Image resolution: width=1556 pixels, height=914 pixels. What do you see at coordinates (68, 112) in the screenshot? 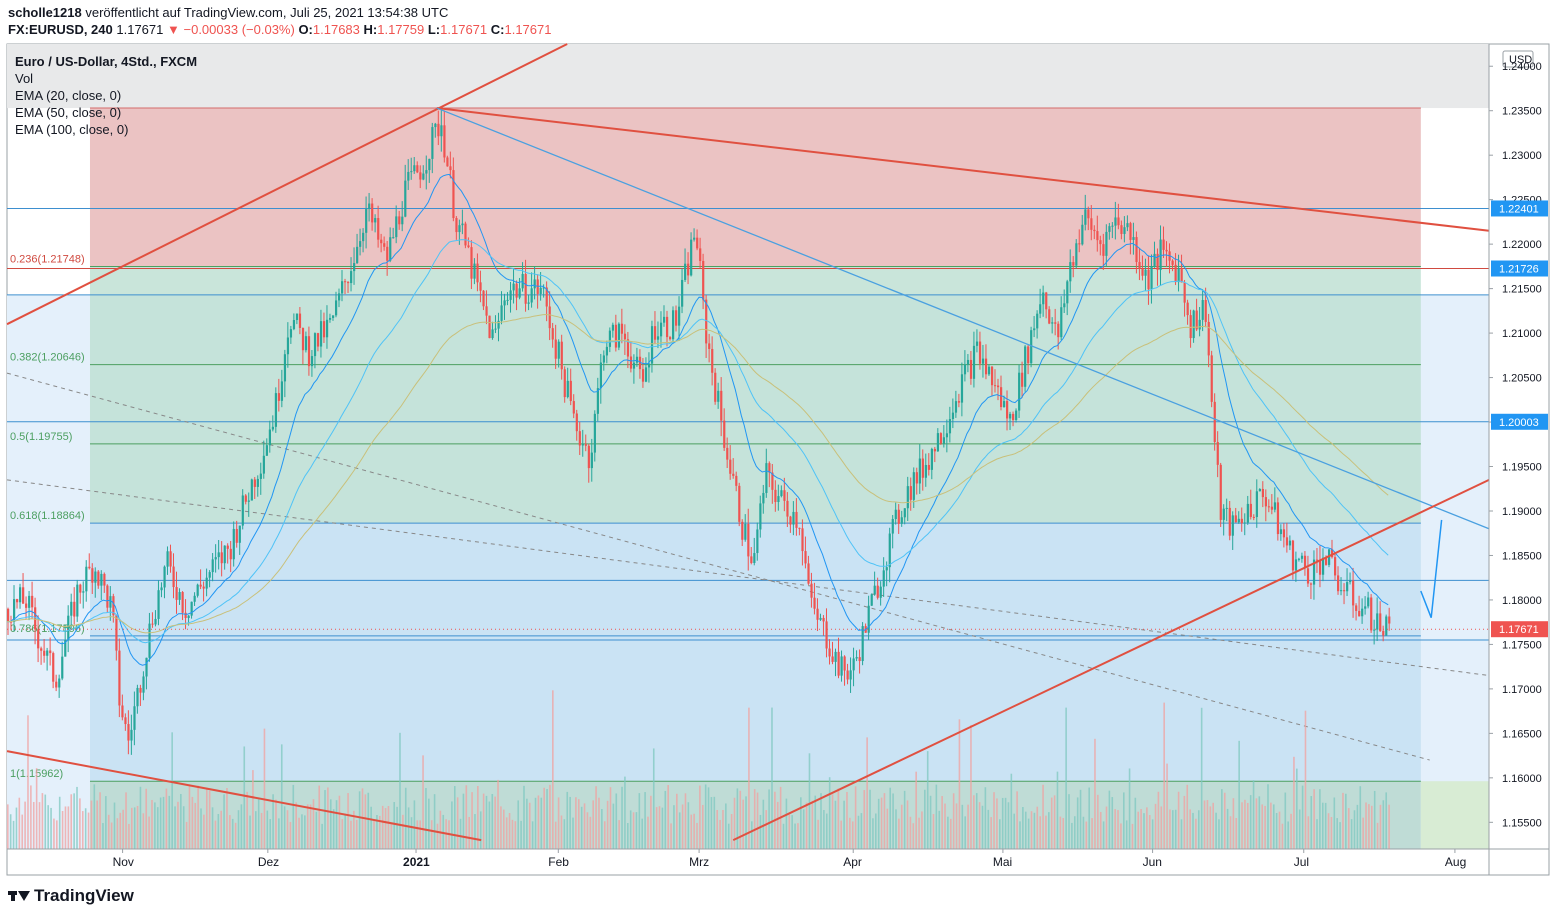
I see `legend-ema50: EMA (50, close, 0)` at bounding box center [68, 112].